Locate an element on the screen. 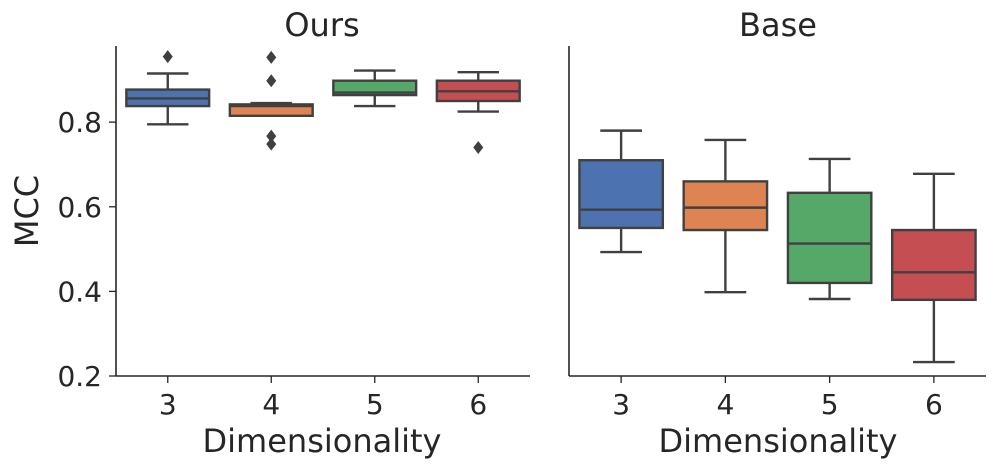 This screenshot has width=997, height=471. panel-title-base: Base is located at coordinates (778, 25).